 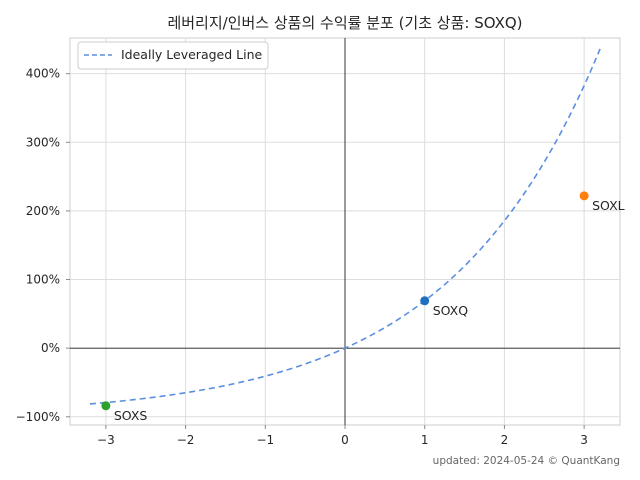 What do you see at coordinates (106, 440) in the screenshot?
I see `x-tick-label: −3` at bounding box center [106, 440].